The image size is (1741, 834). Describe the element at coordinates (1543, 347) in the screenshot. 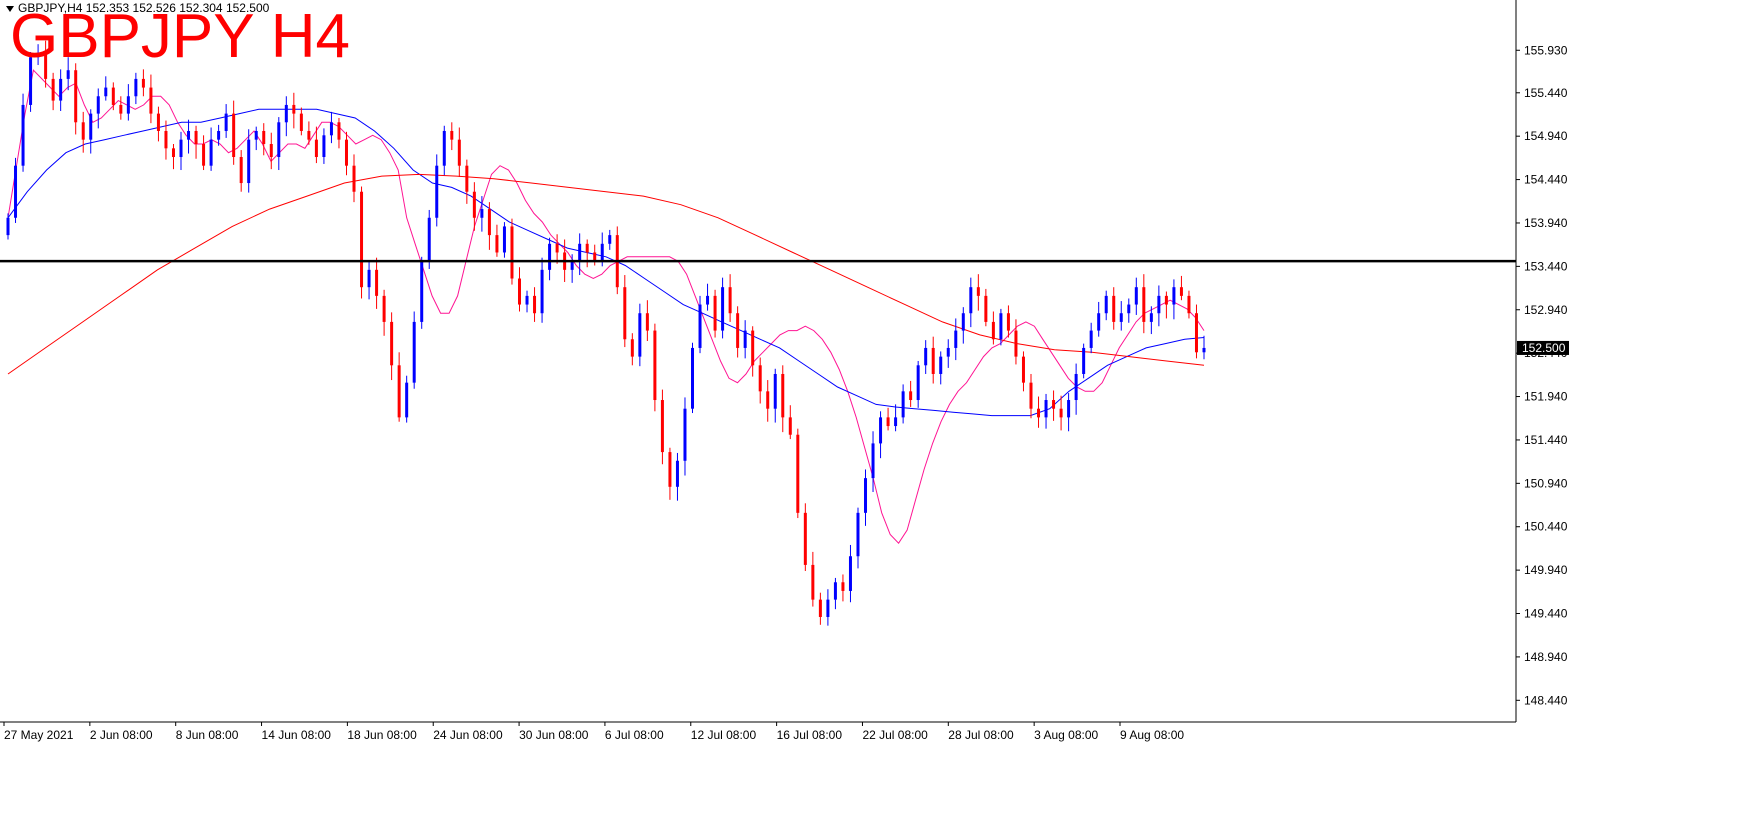

I see `last-price-tag` at that location.